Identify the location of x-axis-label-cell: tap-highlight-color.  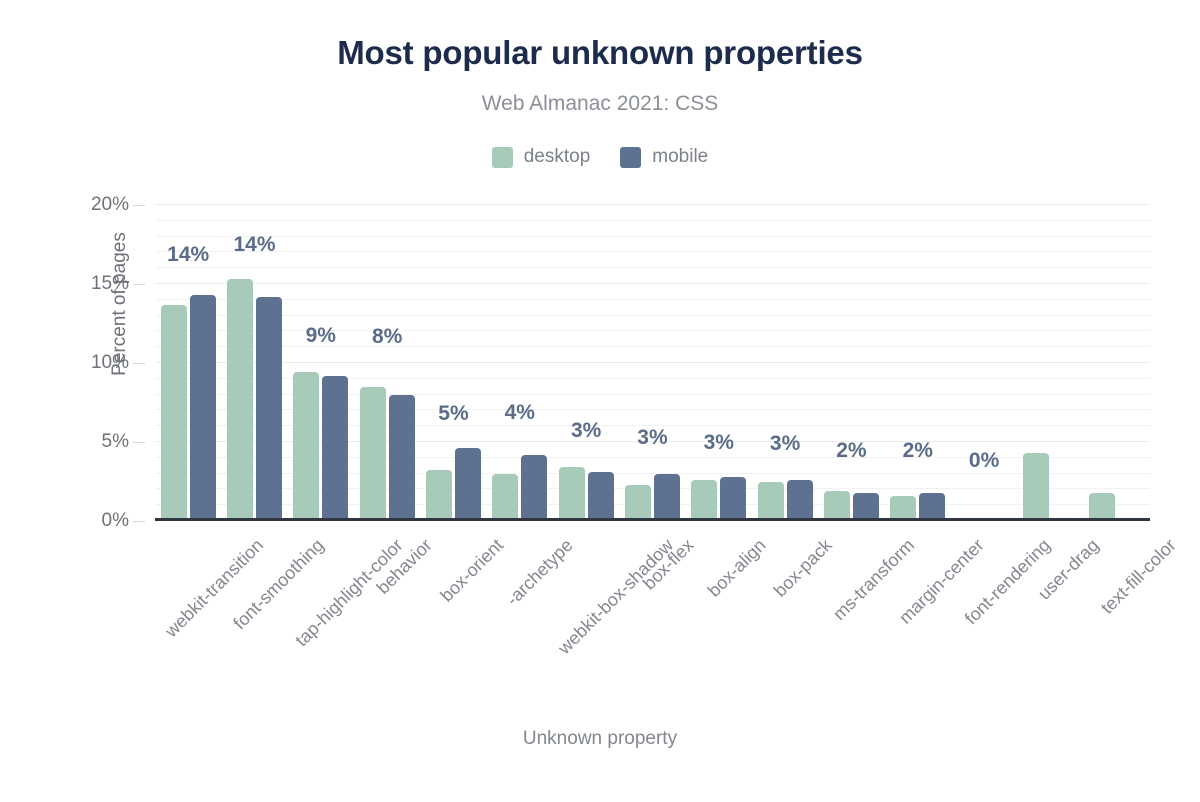
(347, 596).